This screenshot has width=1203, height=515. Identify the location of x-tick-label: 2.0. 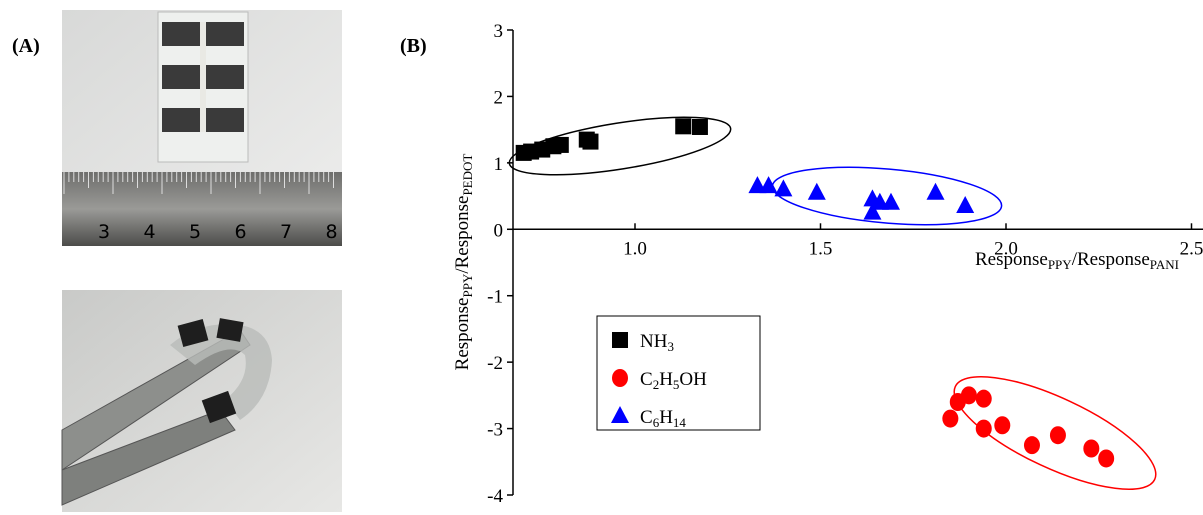
(1006, 248).